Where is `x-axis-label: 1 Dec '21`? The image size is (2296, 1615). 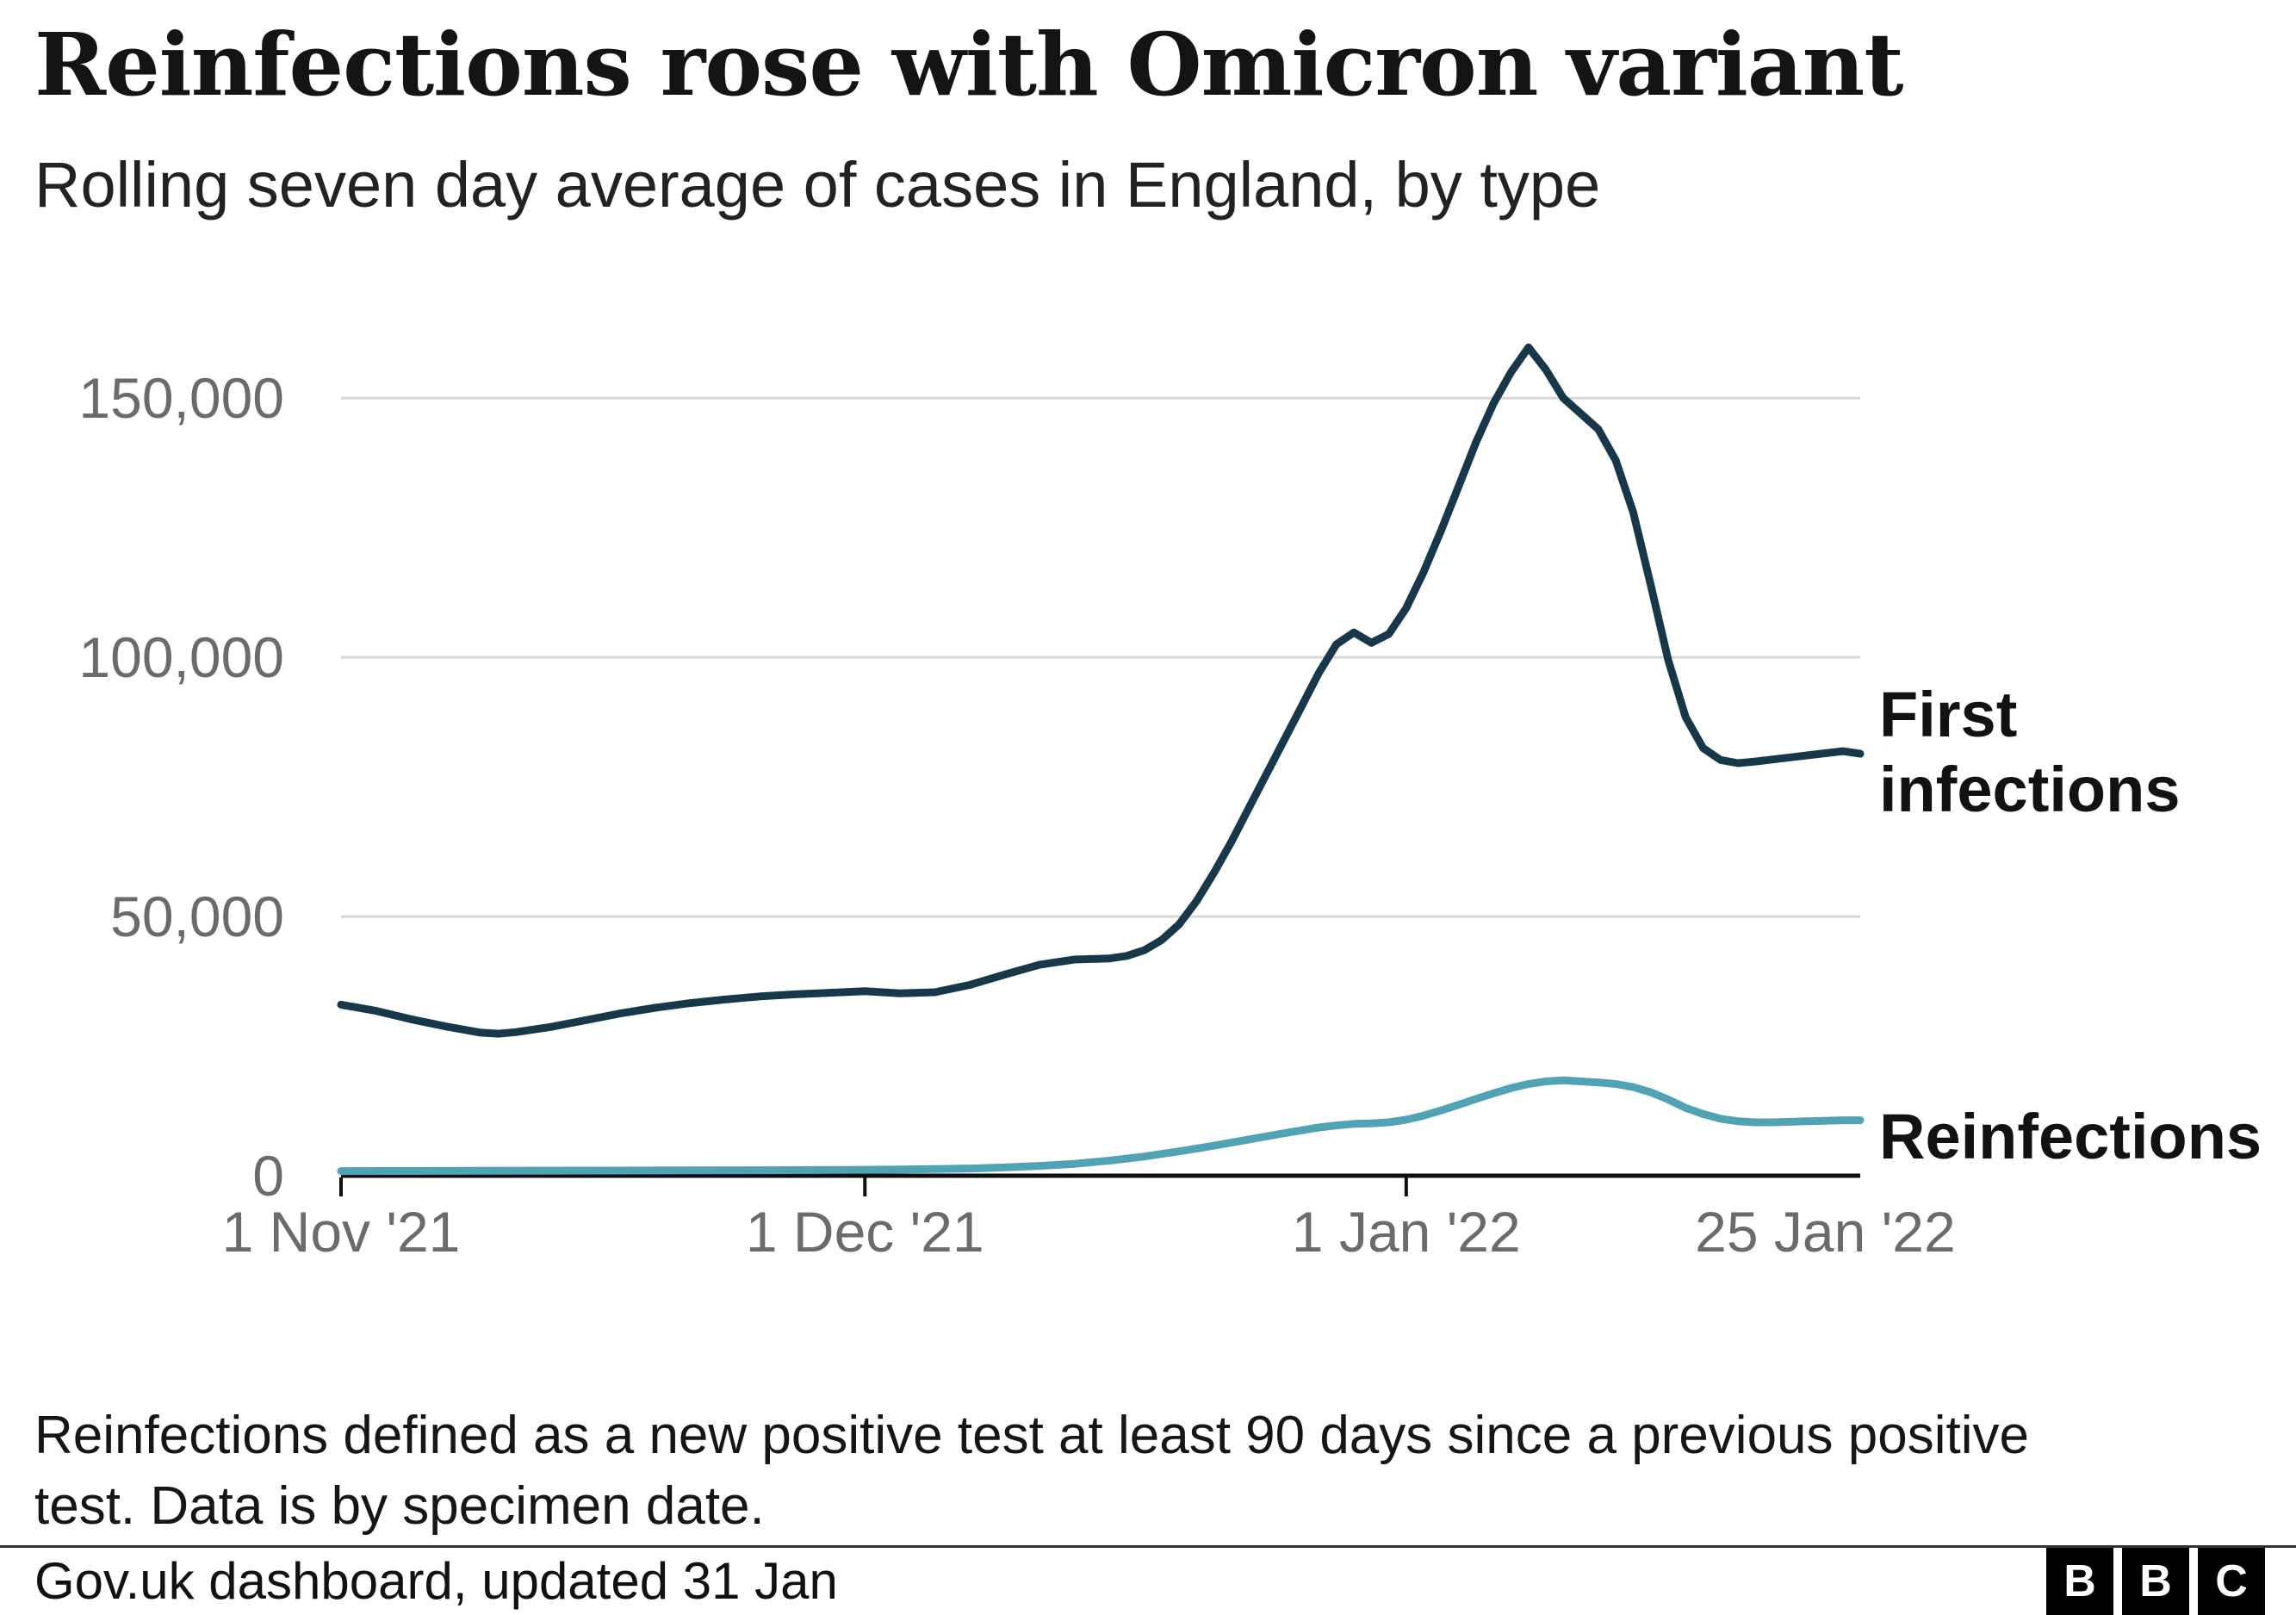
x-axis-label: 1 Dec '21 is located at coordinates (864, 1232).